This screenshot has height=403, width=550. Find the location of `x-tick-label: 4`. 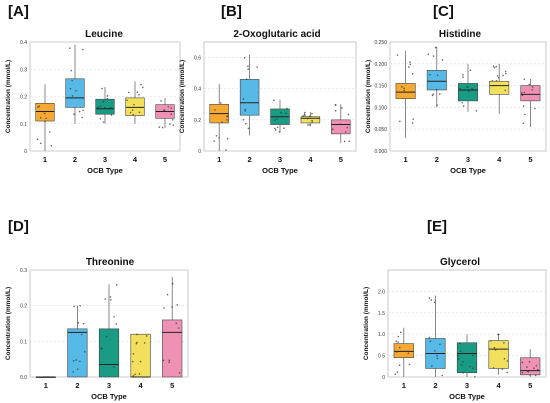

x-tick-label: 4 is located at coordinates (499, 159).